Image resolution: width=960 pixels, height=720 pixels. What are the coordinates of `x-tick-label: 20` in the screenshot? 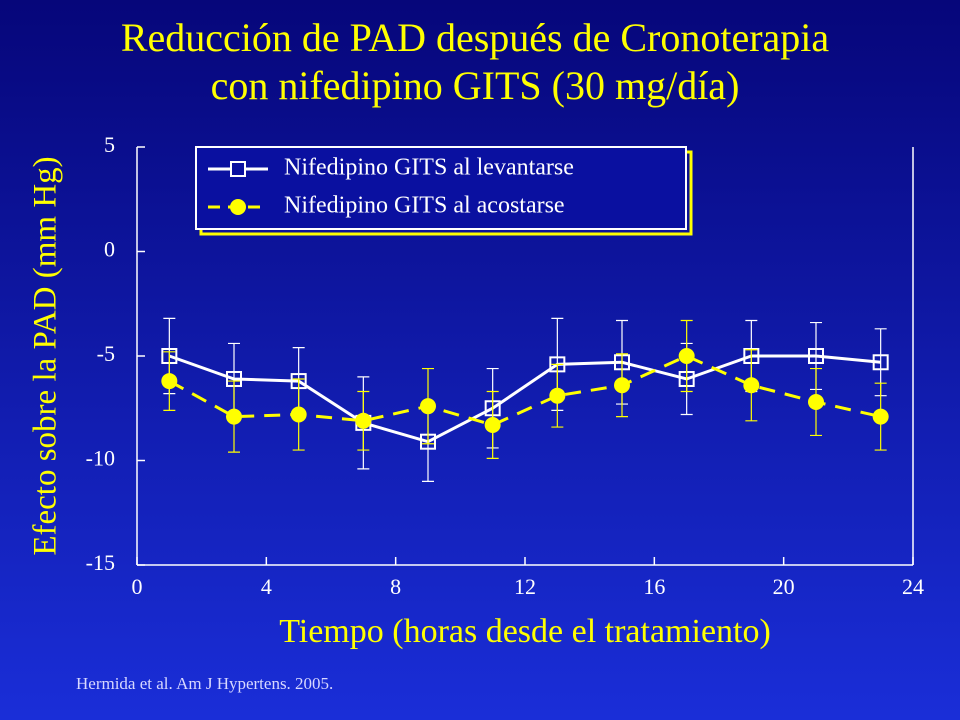 It's located at (784, 586).